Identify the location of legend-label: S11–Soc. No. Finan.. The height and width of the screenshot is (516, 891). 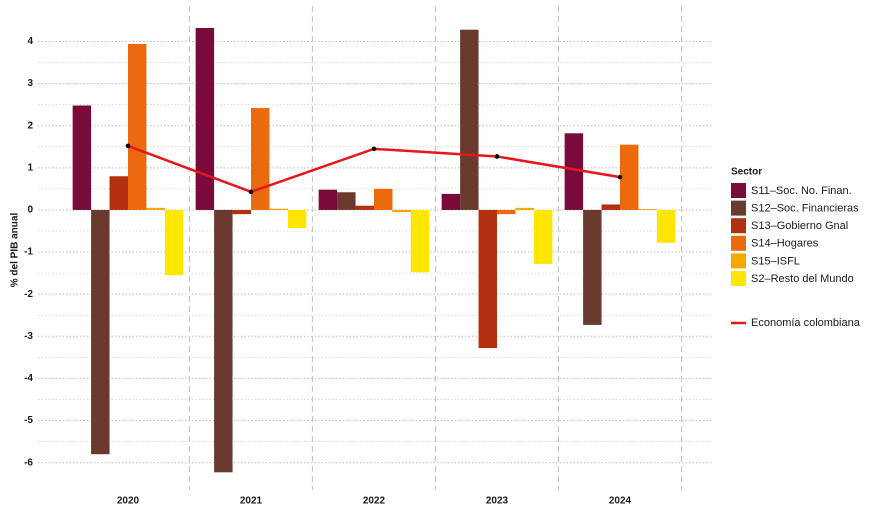
(801, 191).